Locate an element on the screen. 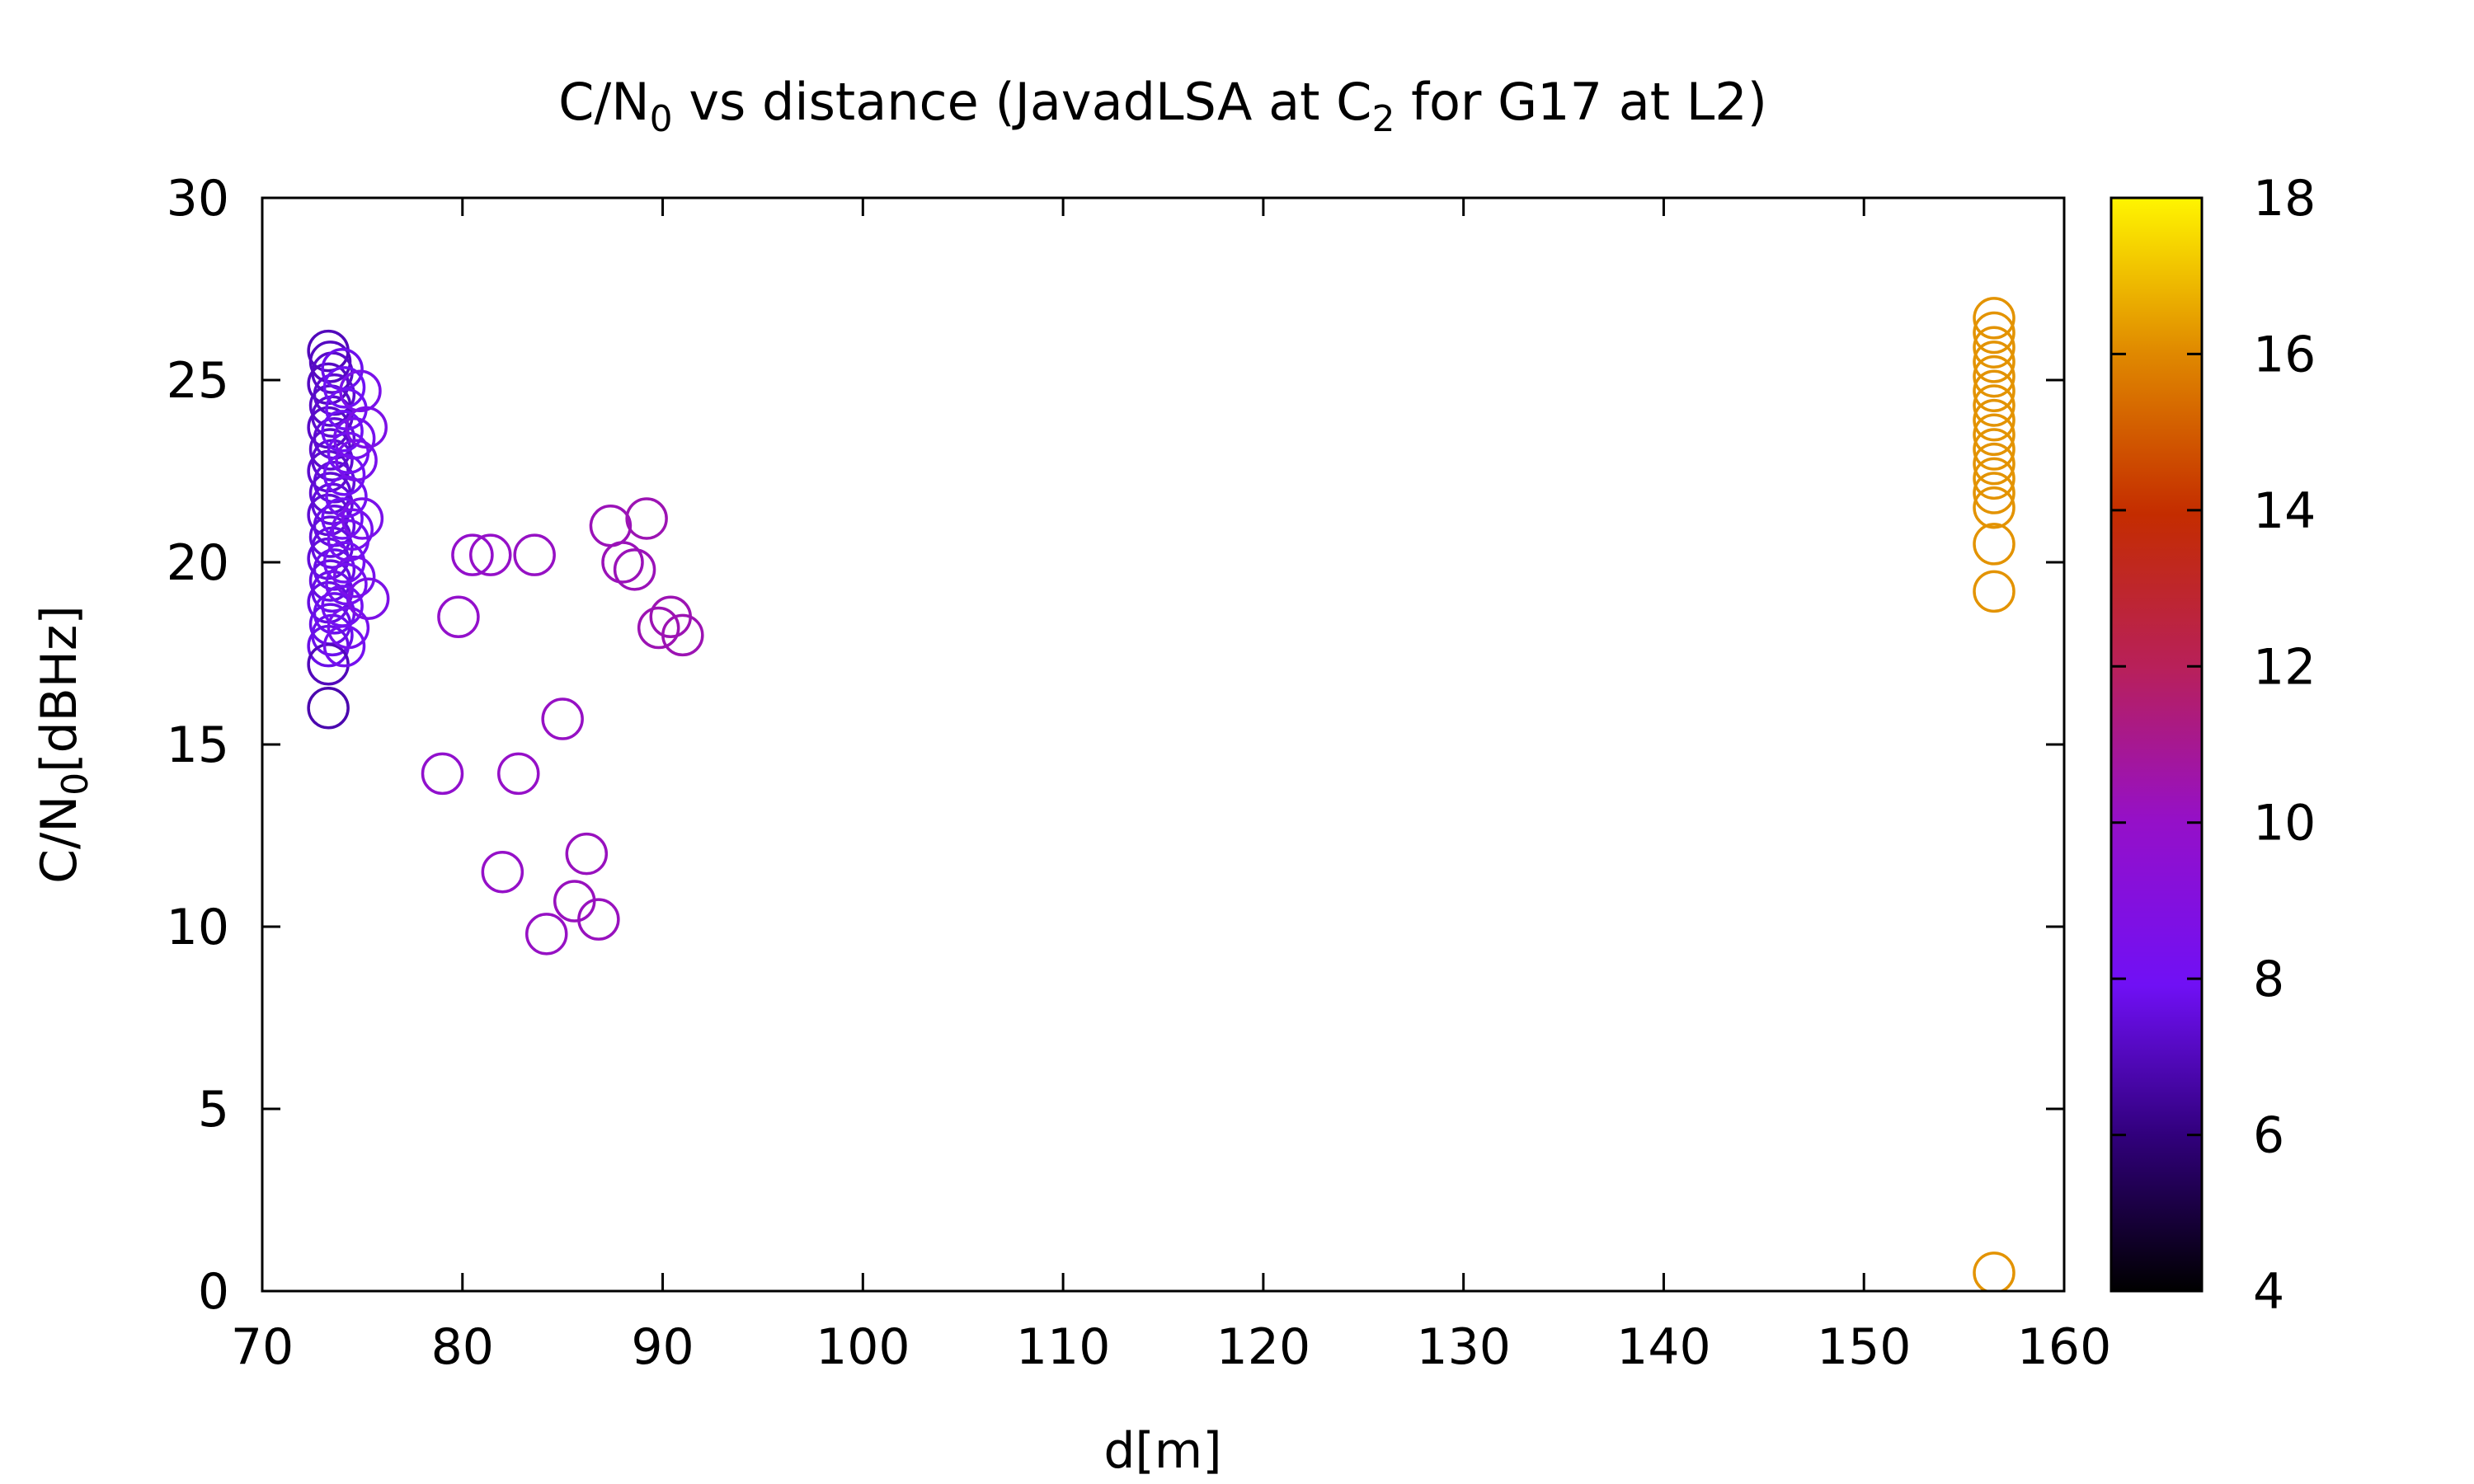 The height and width of the screenshot is (1484, 2474). y-axis-label: C/N0[dBHz] is located at coordinates (63, 744).